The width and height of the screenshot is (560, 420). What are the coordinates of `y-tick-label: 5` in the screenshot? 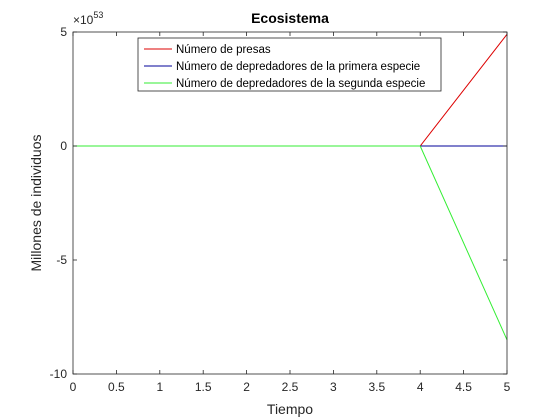 It's located at (63, 32).